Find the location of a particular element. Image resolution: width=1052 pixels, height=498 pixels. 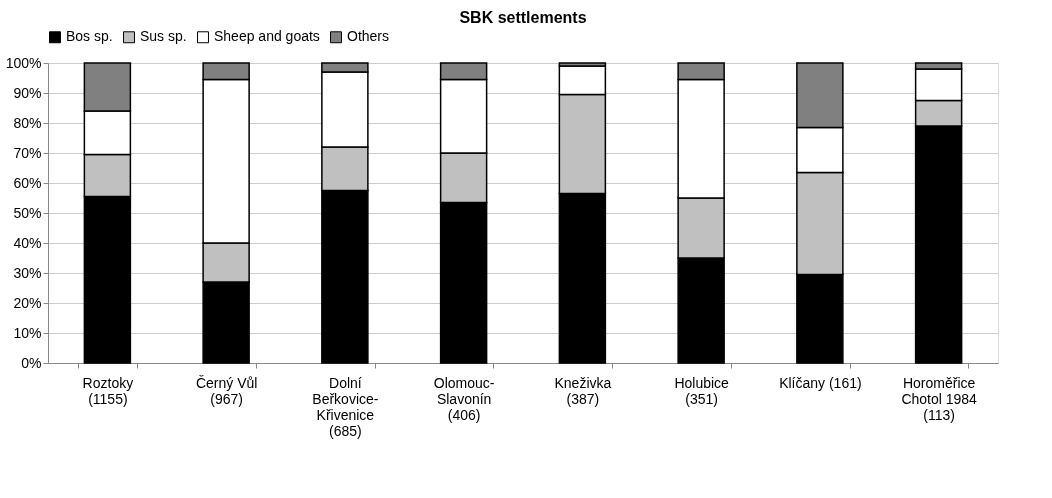

y-tick-label: 40% is located at coordinates (27, 242).